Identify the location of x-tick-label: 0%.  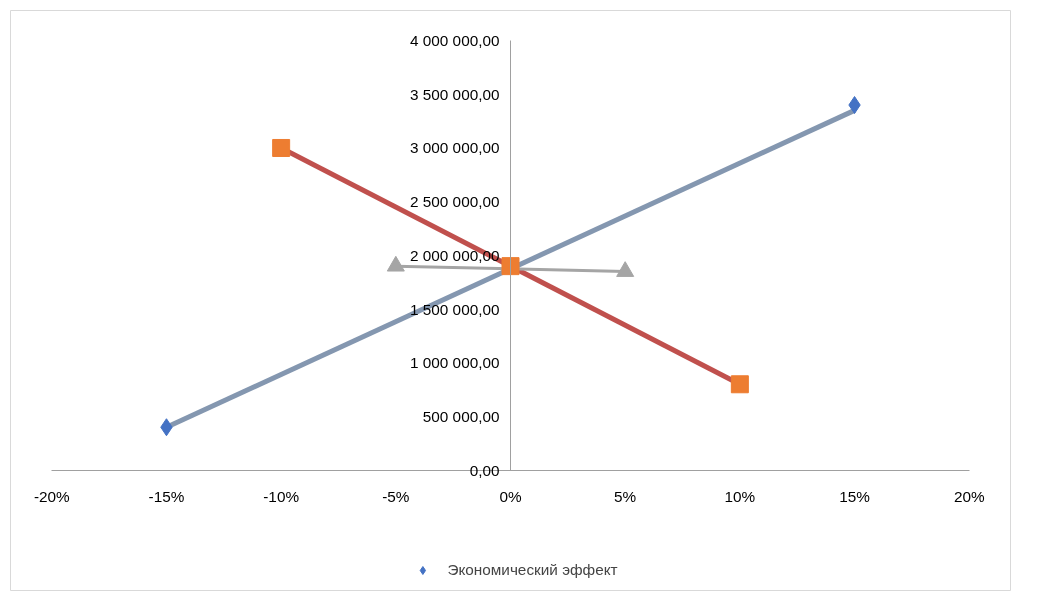
(510, 497).